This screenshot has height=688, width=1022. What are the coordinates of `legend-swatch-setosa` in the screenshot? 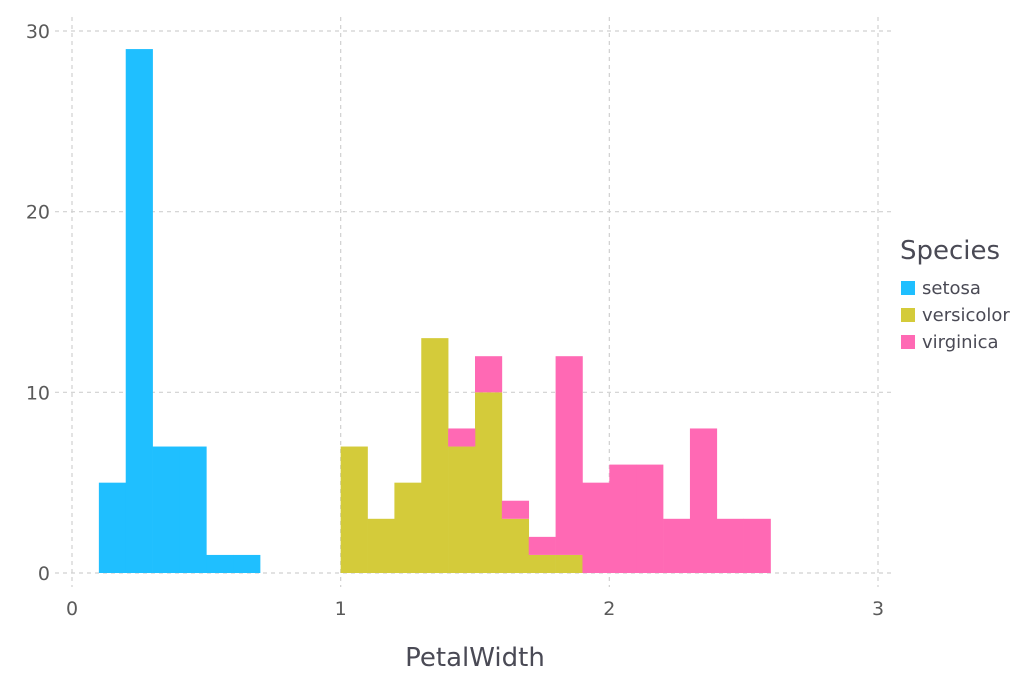 It's located at (908, 288).